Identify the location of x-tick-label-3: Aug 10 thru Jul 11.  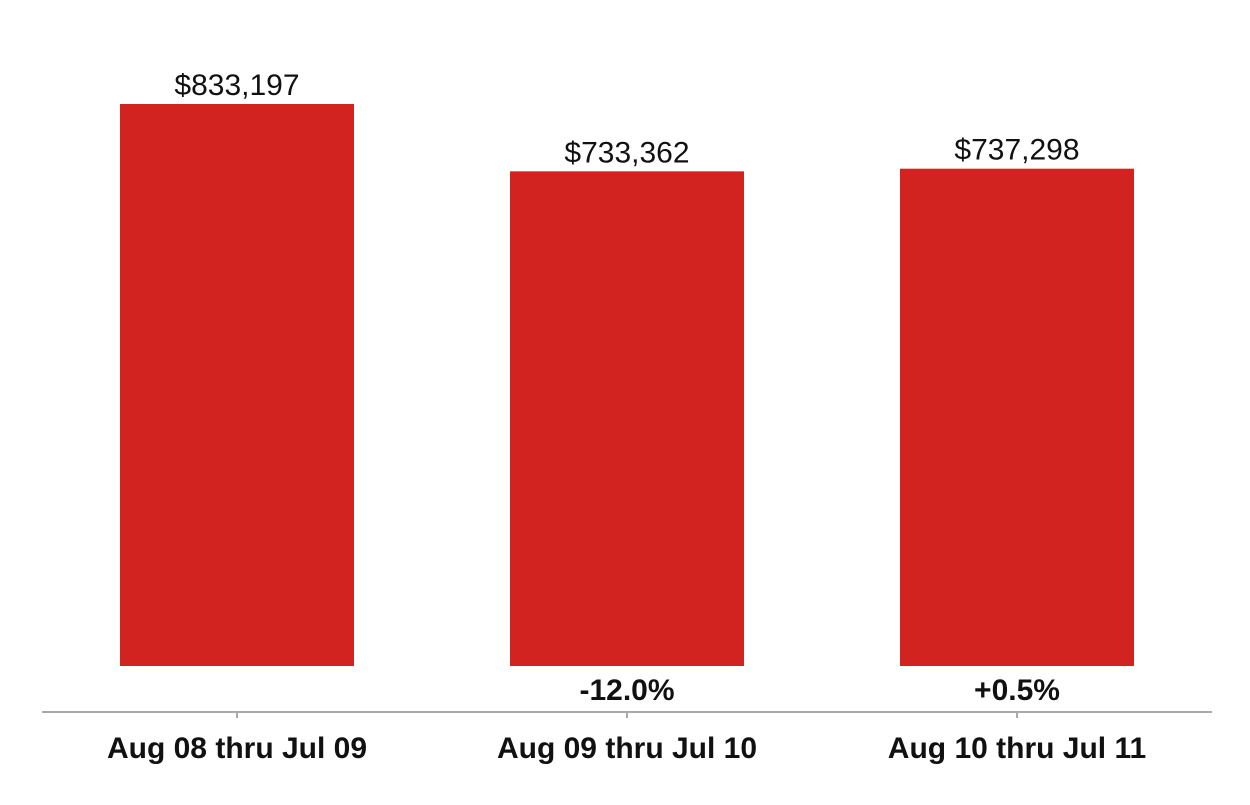
(1017, 748).